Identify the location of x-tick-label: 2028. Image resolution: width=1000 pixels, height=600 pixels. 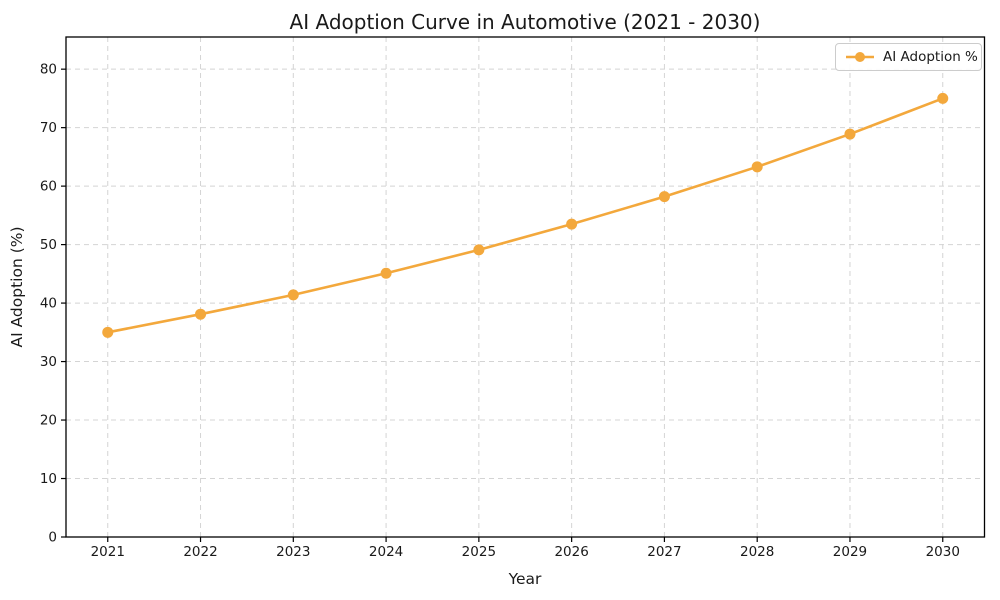
(757, 552).